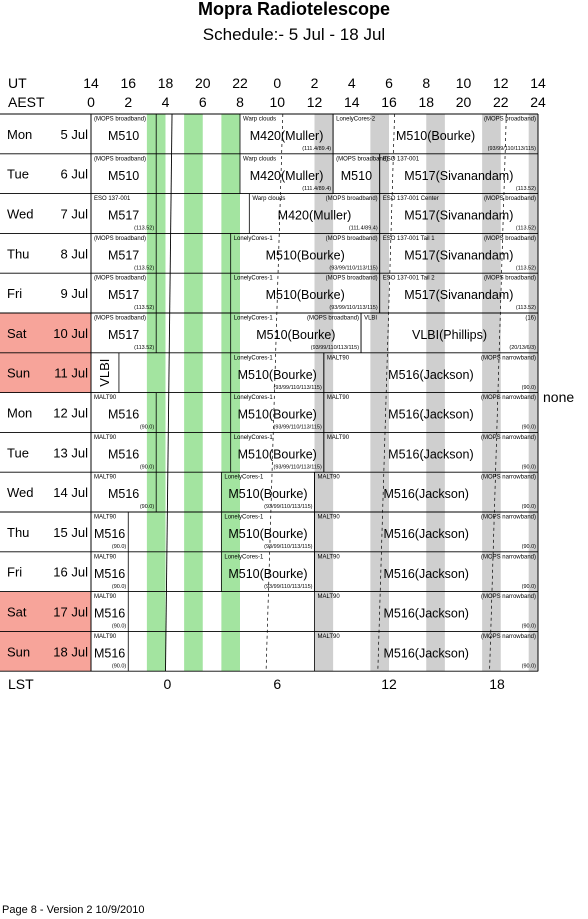  Describe the element at coordinates (287, 176) in the screenshot. I see `block-name: M420(Muller)` at that location.